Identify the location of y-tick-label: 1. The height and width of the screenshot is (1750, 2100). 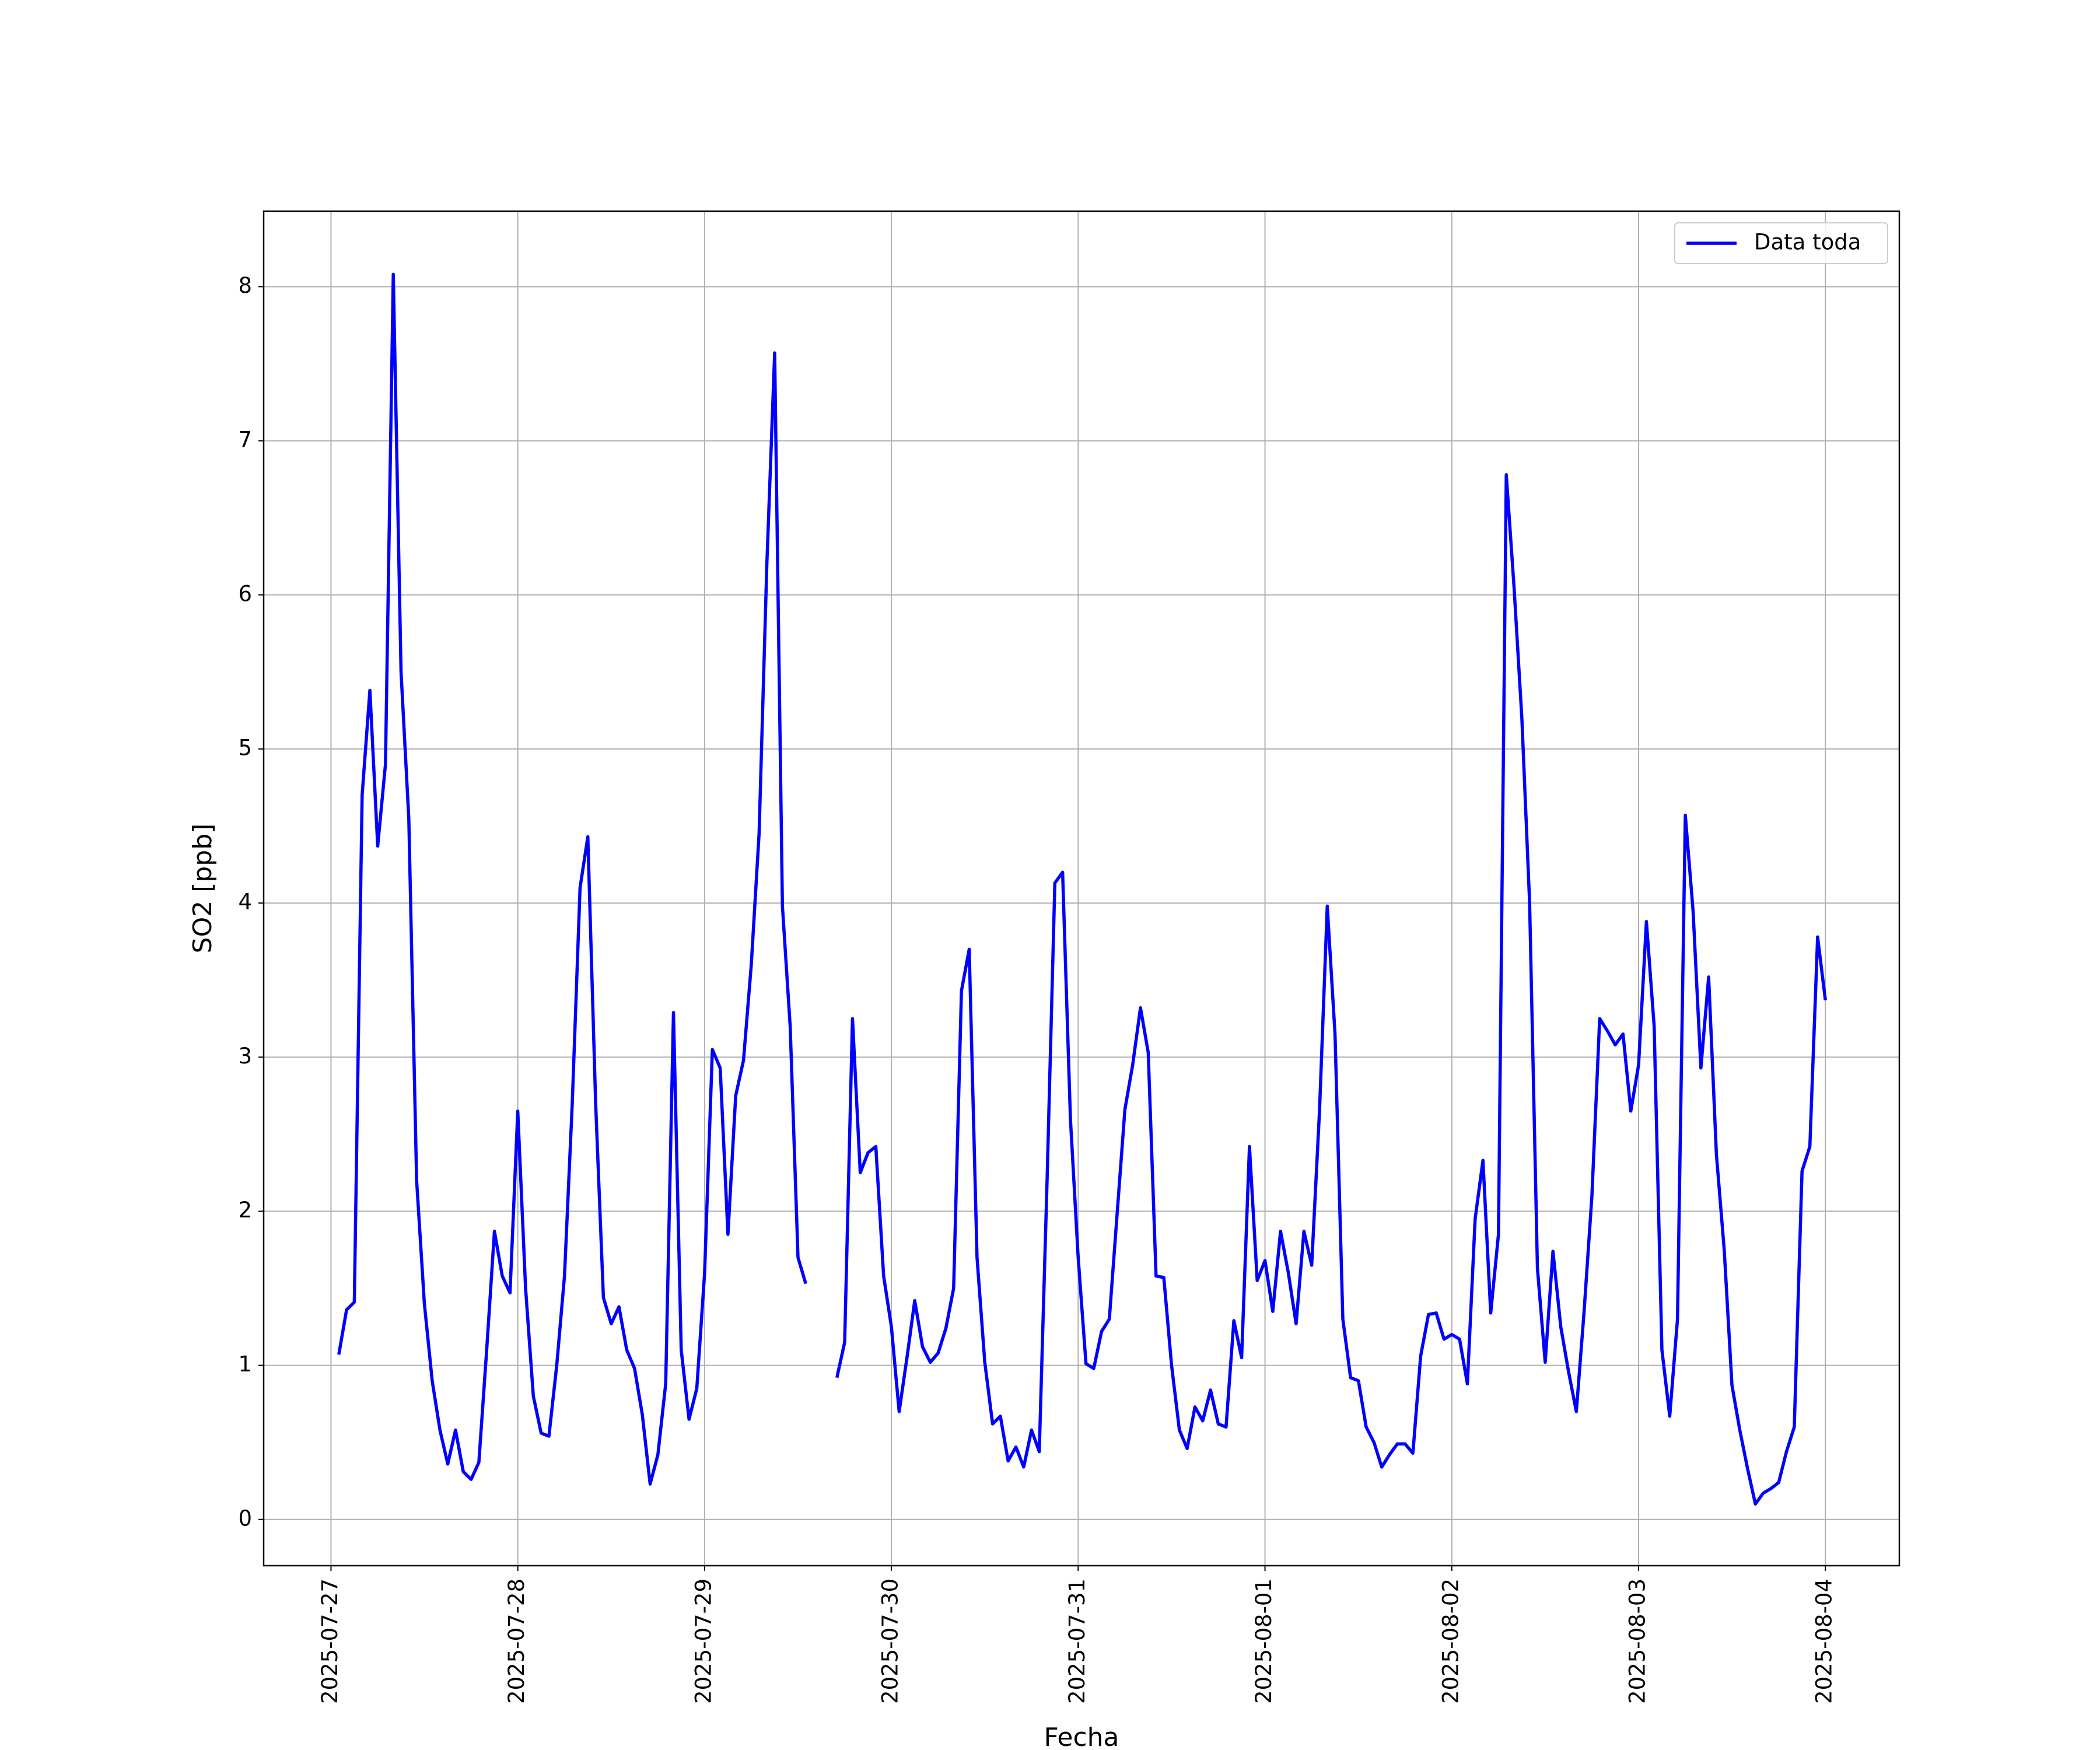
(245, 1364).